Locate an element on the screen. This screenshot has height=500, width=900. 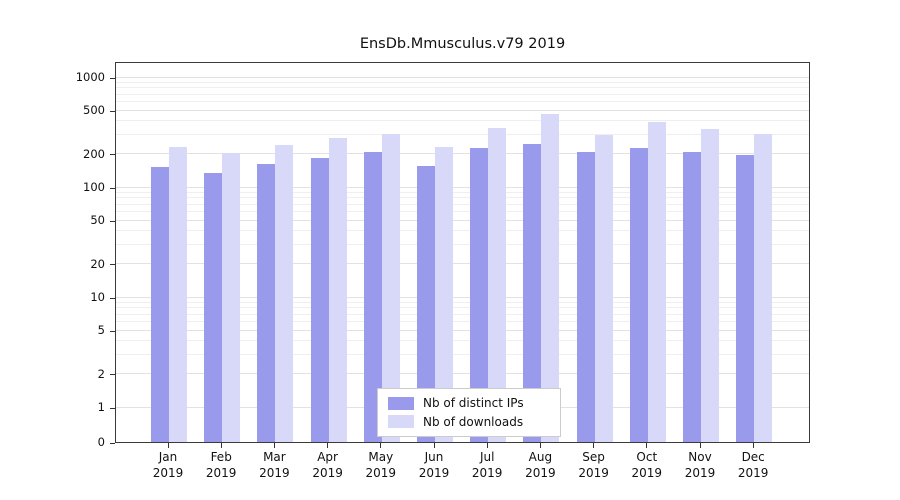
y-tick-label: 200 is located at coordinates (94, 153).